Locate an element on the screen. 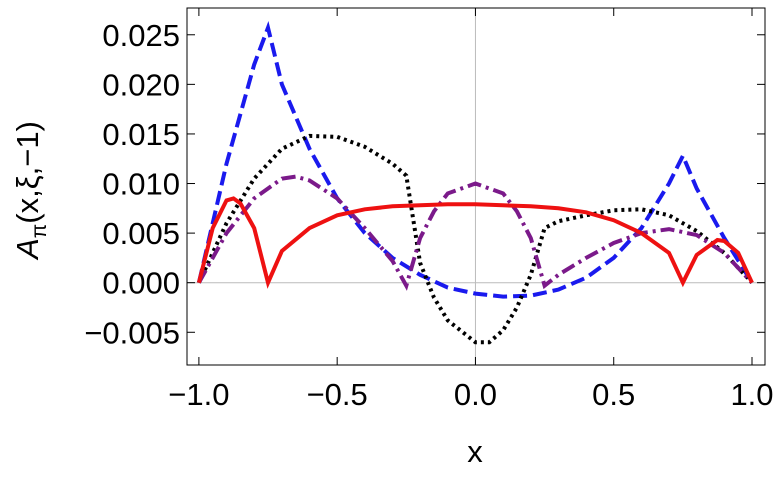  y-tick-label: 0.000 is located at coordinates (141, 283).